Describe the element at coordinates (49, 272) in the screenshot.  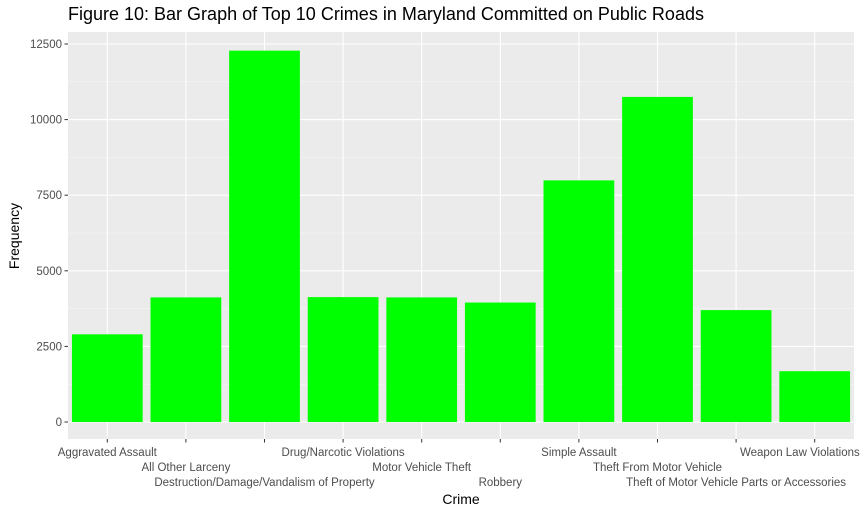
I see `y-tick-label: 5000` at that location.